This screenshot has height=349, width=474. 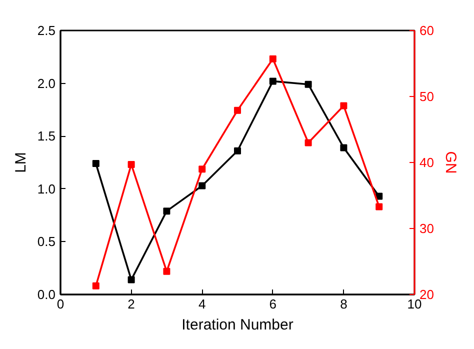 I want to click on y-tick-label: 2.0, so click(x=46, y=83).